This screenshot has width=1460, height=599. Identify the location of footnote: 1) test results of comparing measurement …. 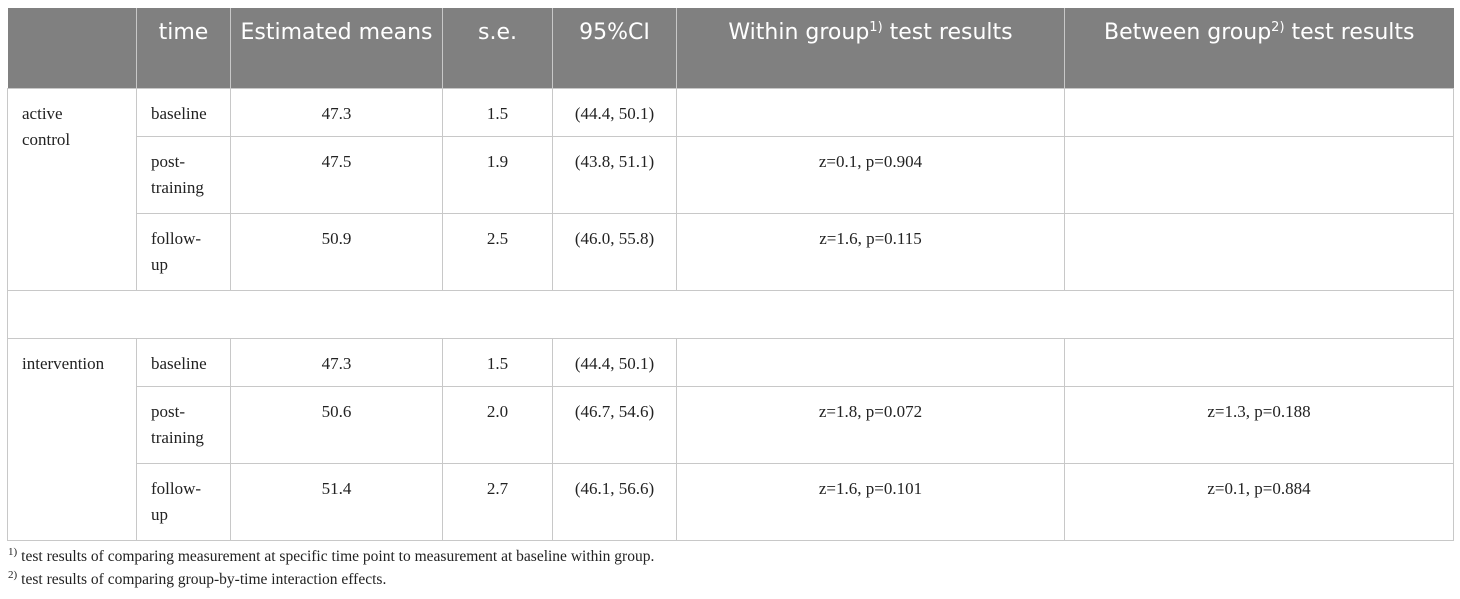
(331, 556).